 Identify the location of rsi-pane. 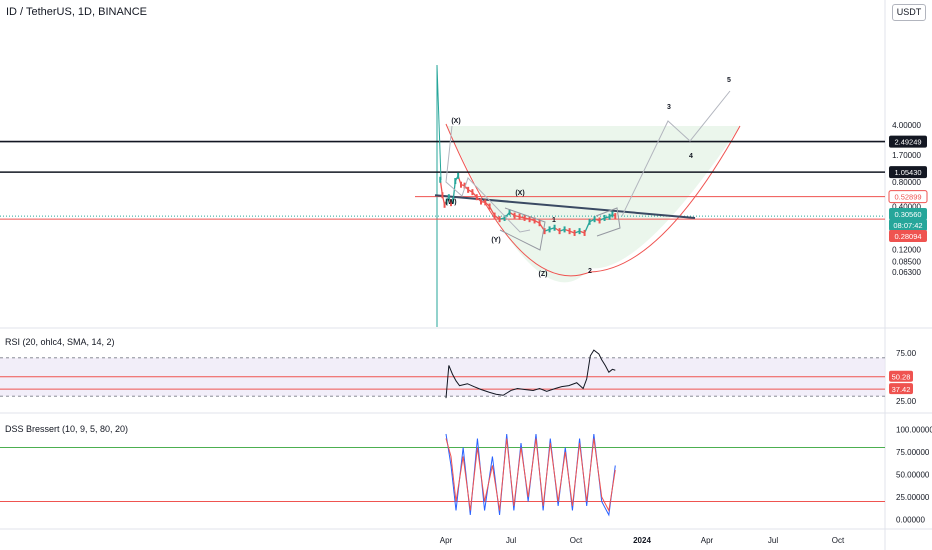
(442, 374).